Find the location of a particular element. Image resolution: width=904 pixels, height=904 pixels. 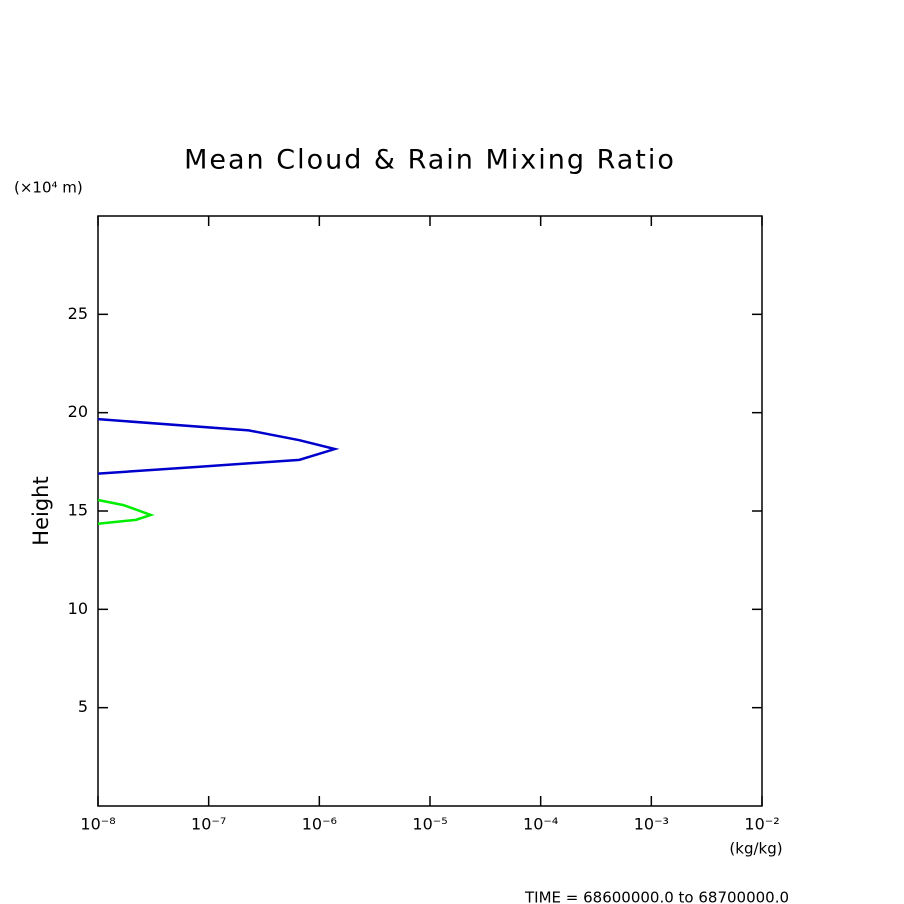

y-tick-label: 5 is located at coordinates (83, 706).